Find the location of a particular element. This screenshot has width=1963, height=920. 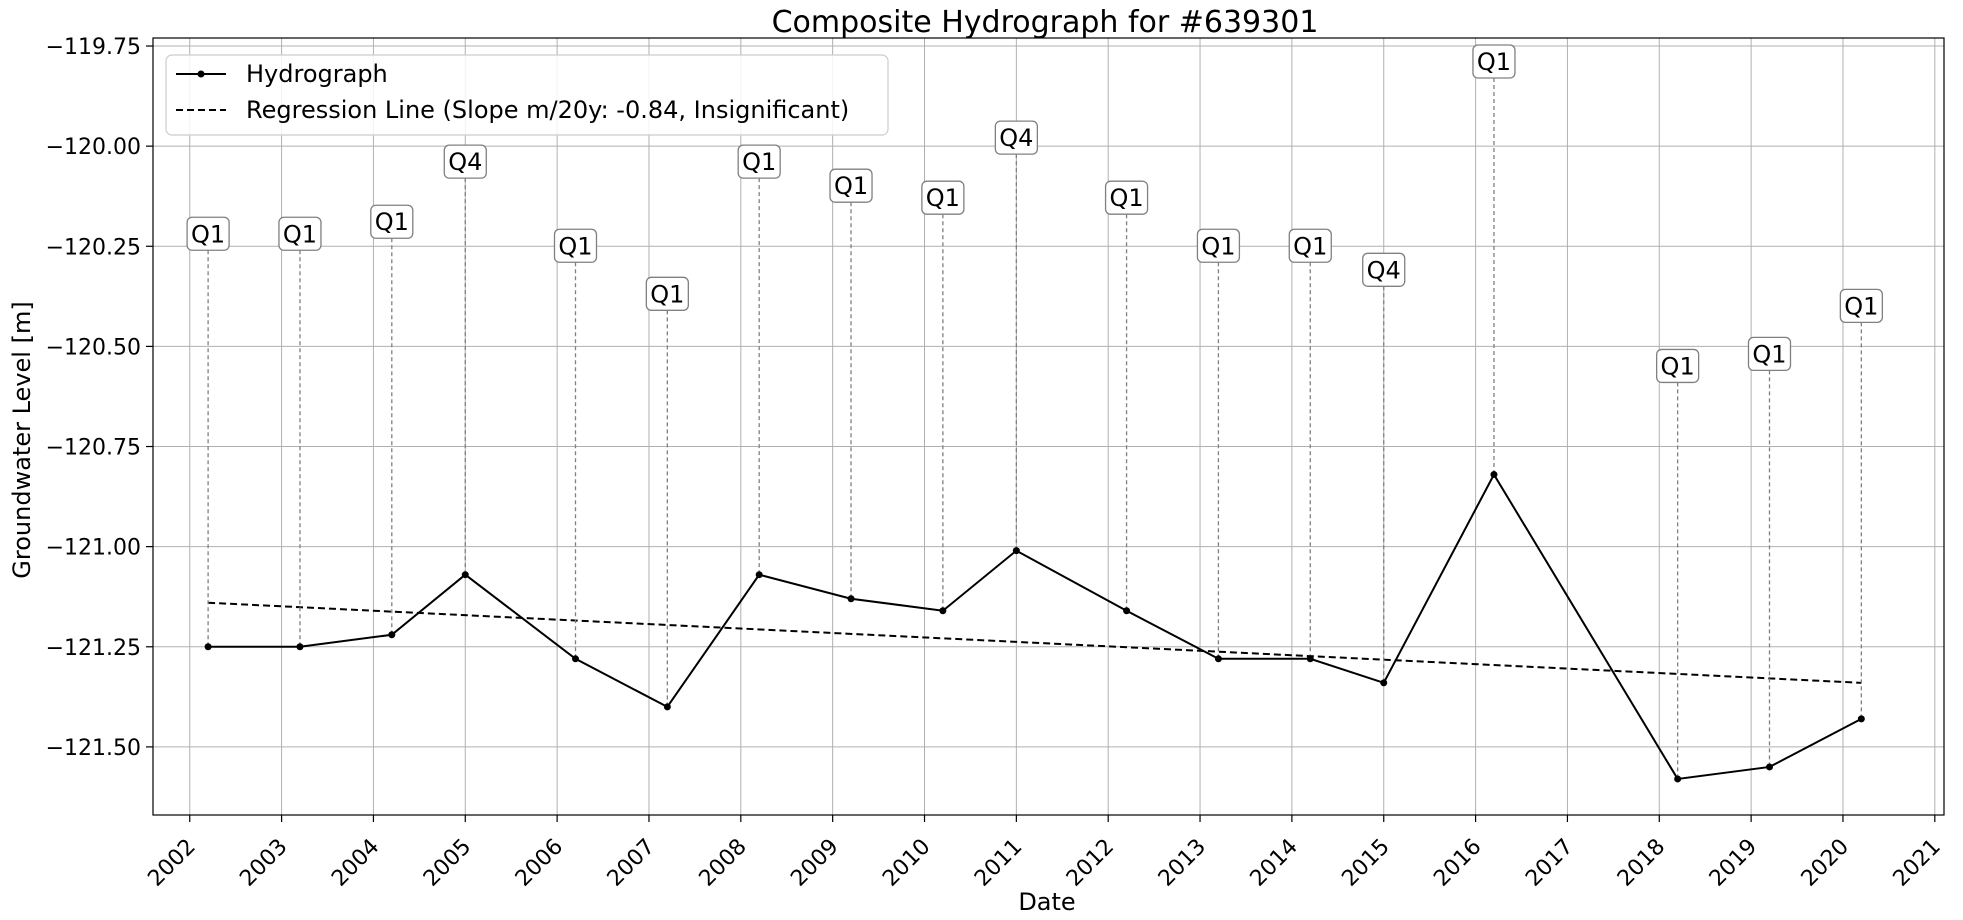

y-tick-label: −120.25 is located at coordinates (93, 247).